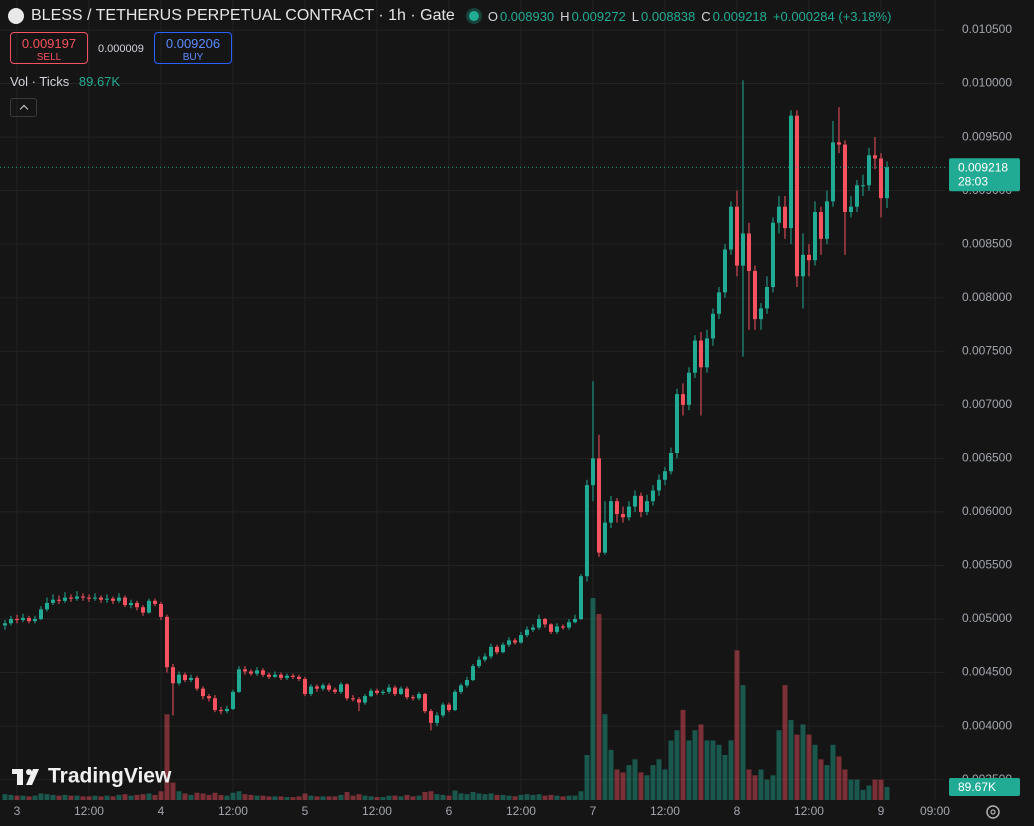 This screenshot has width=1034, height=826. What do you see at coordinates (49, 43) in the screenshot?
I see `sell-price: 0.009197` at bounding box center [49, 43].